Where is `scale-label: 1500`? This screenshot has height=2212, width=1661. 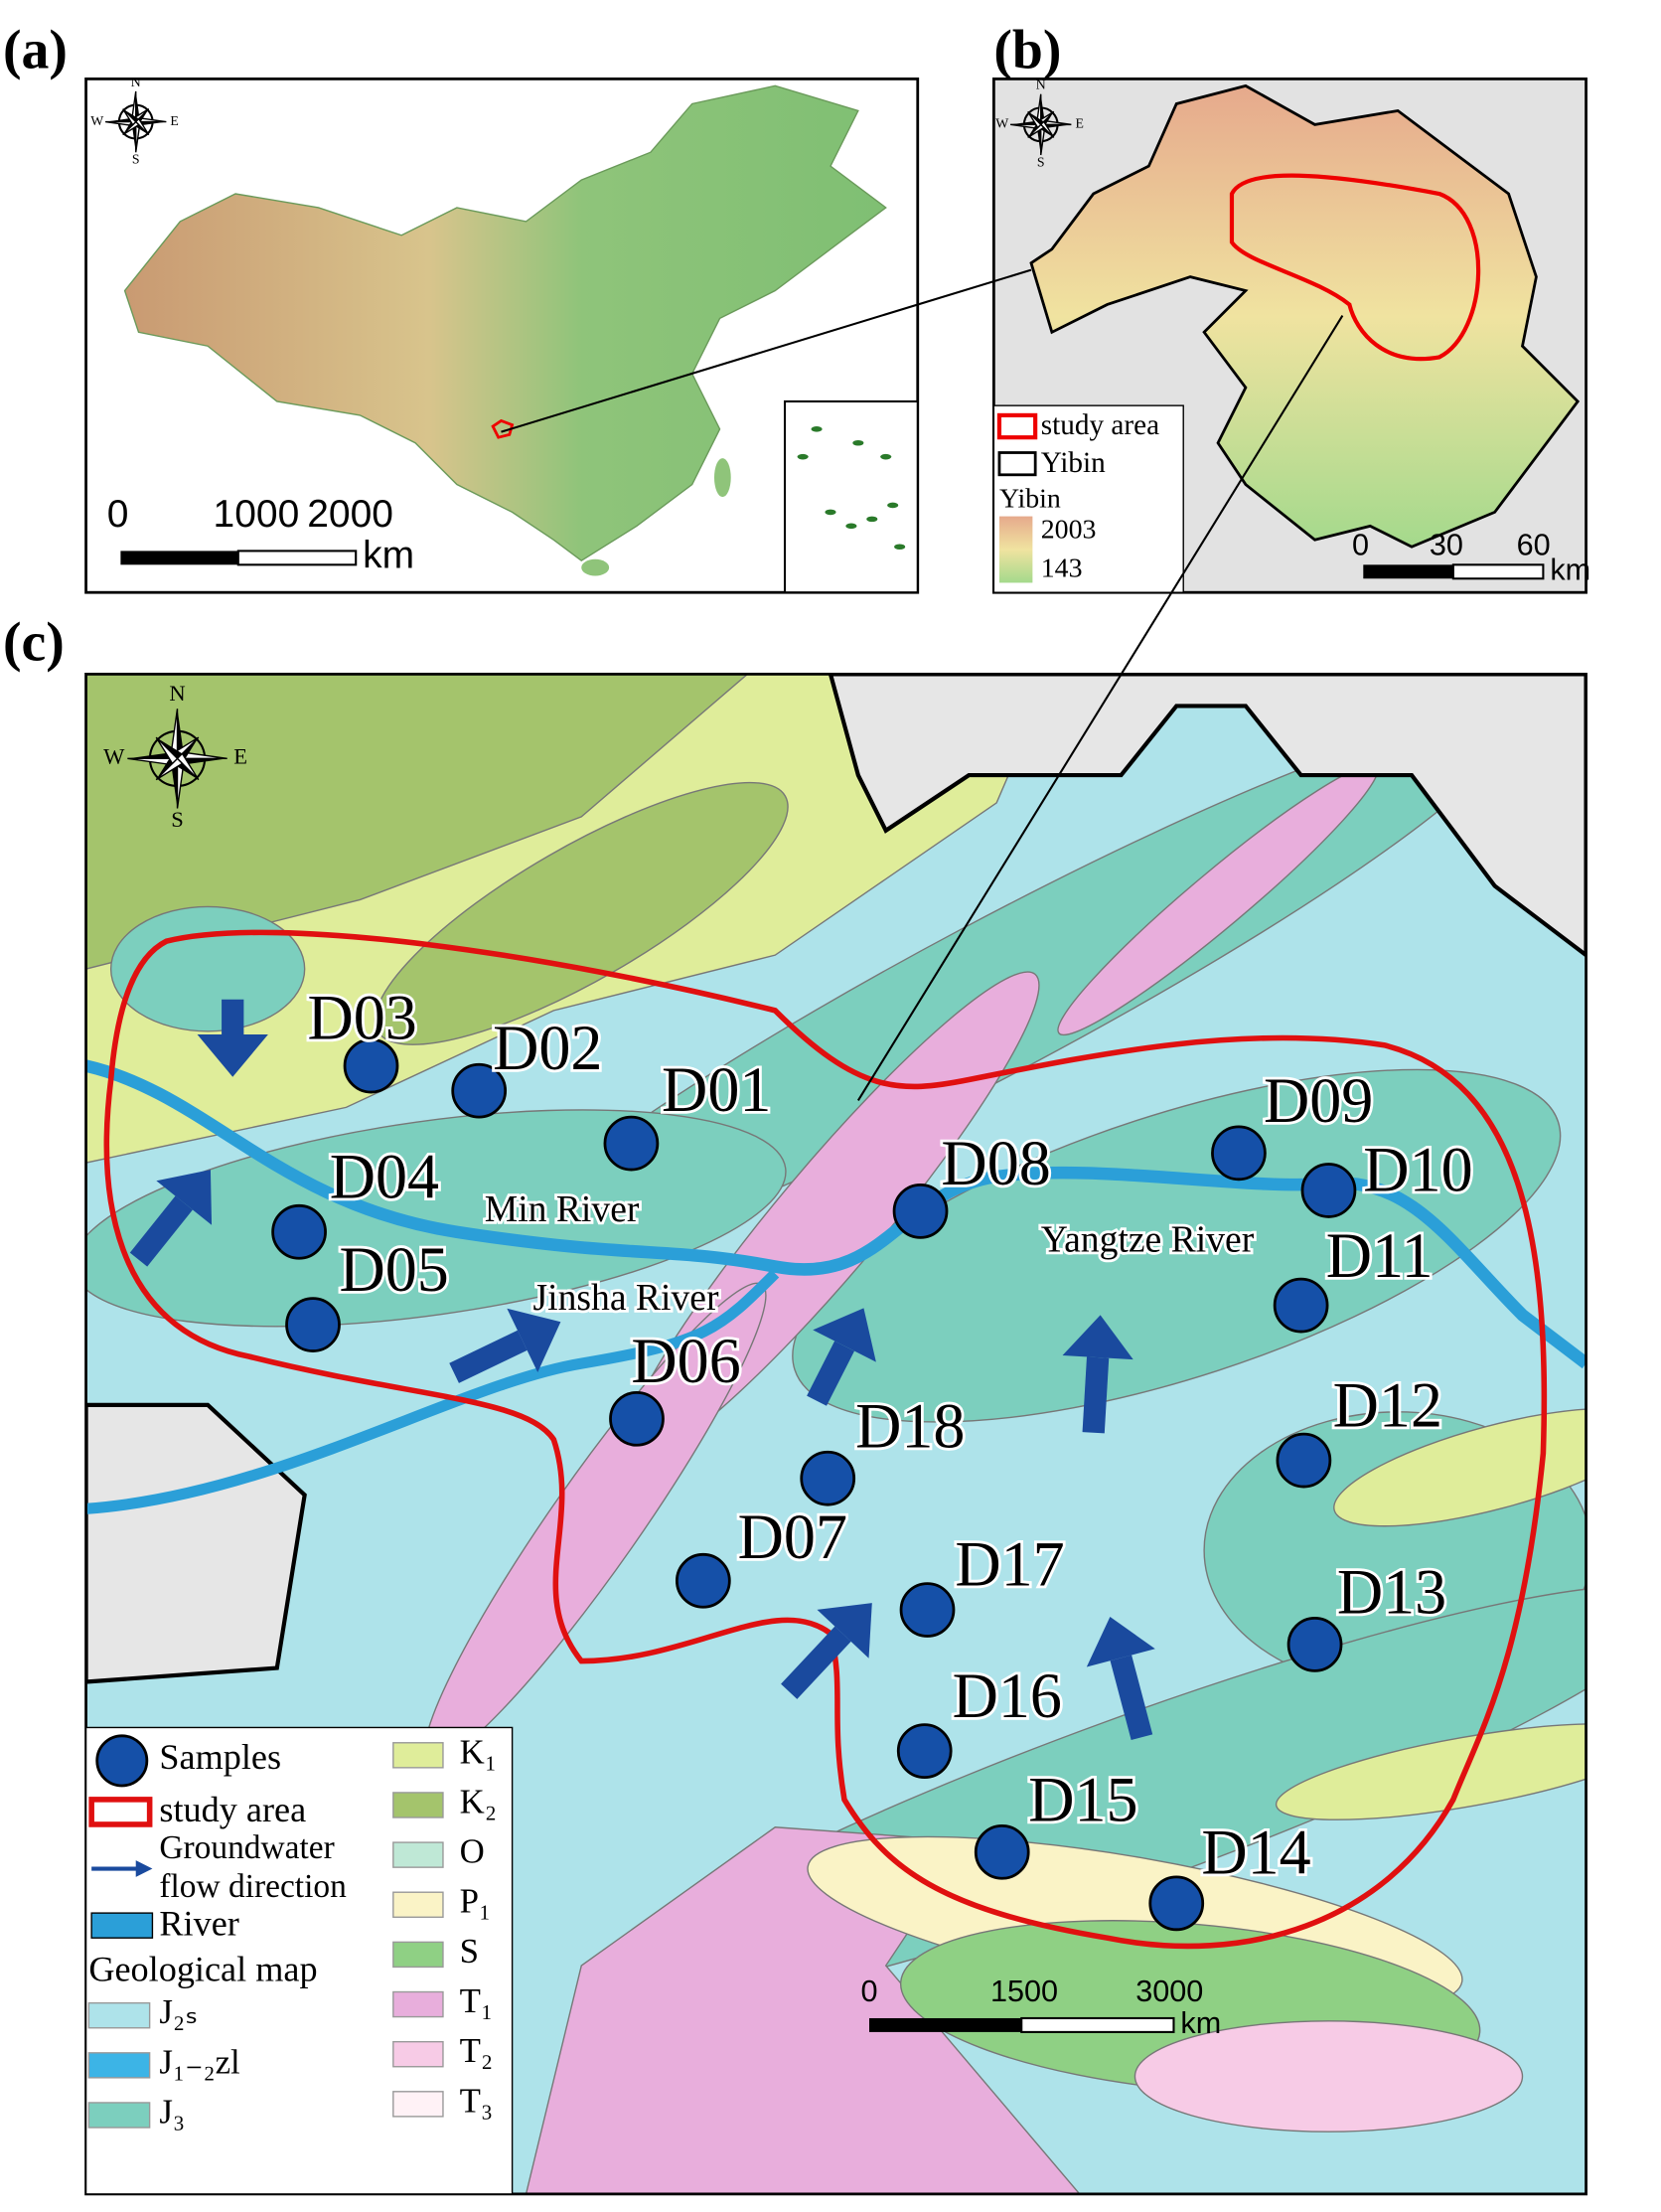 scale-label: 1500 is located at coordinates (1024, 1991).